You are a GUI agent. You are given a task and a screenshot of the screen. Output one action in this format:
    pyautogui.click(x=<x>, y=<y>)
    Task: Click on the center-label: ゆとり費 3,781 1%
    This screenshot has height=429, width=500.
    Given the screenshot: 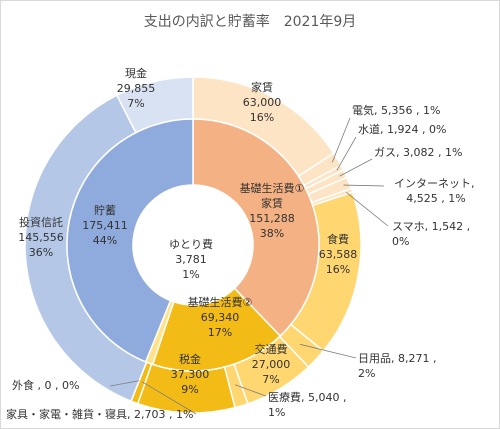 What is the action you would take?
    pyautogui.click(x=191, y=259)
    